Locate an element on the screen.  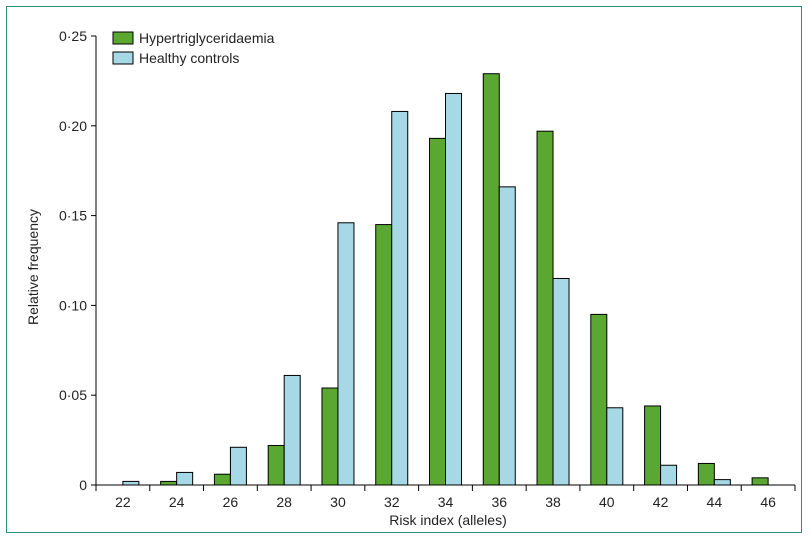
y-tick-label: 0·20 is located at coordinates (73, 126).